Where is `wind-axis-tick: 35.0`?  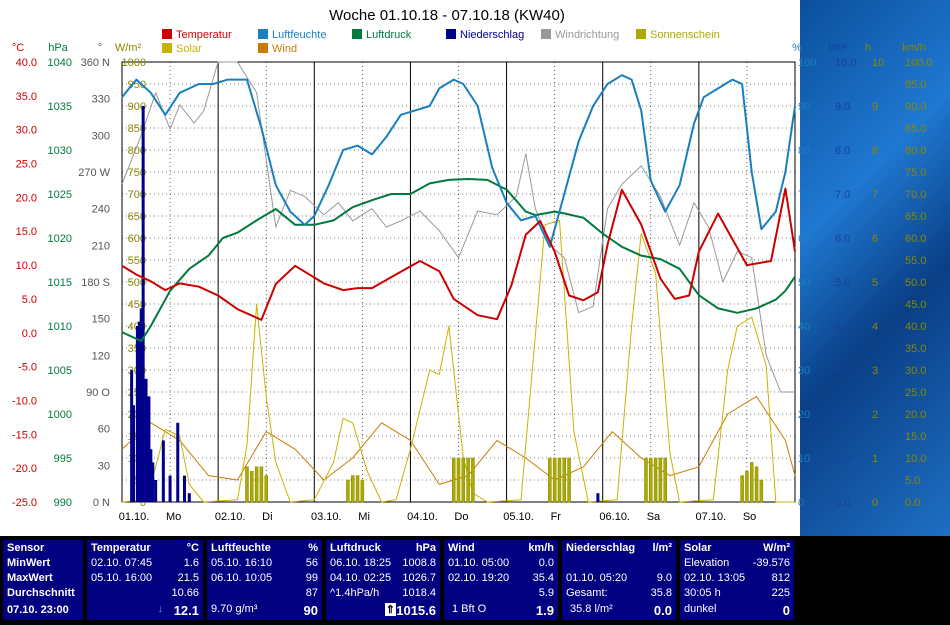
wind-axis-tick: 35.0 is located at coordinates (915, 349).